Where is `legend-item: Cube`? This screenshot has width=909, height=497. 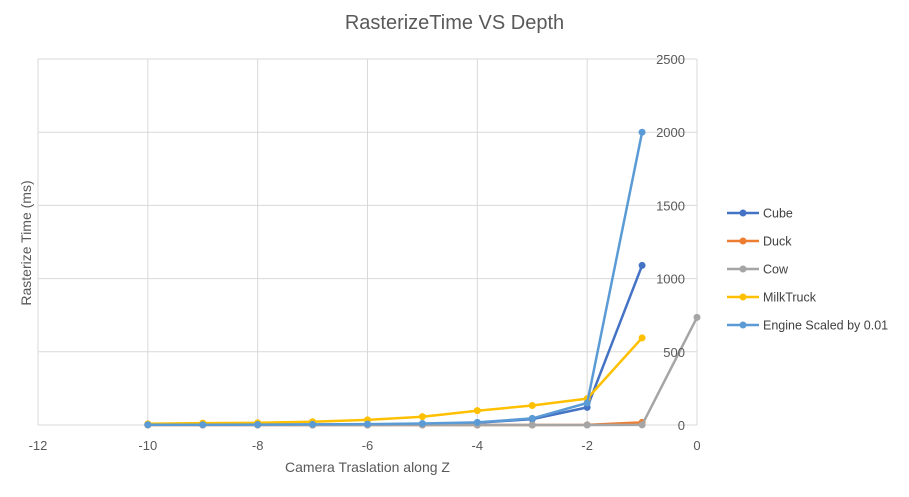
legend-item: Cube is located at coordinates (760, 214).